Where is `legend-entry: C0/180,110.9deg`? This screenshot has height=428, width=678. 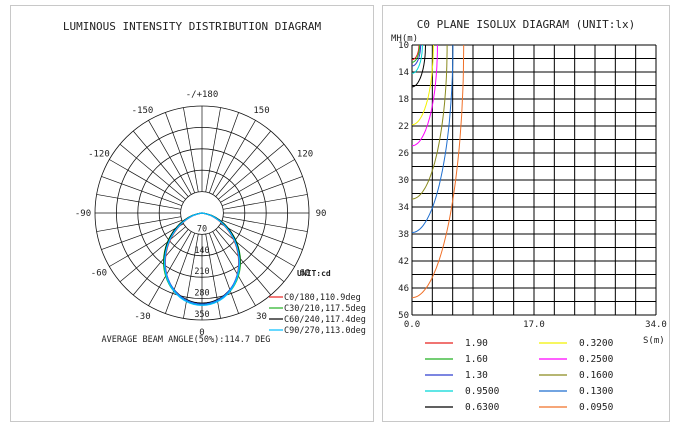
legend-entry: C0/180,110.9deg is located at coordinates (322, 298).